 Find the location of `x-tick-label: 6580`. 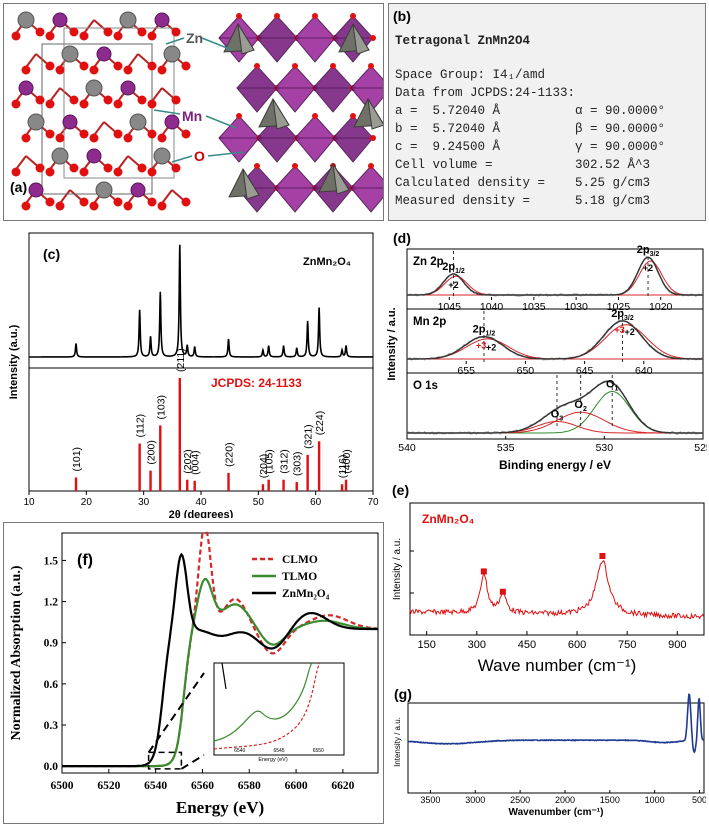

x-tick-label: 6580 is located at coordinates (249, 786).